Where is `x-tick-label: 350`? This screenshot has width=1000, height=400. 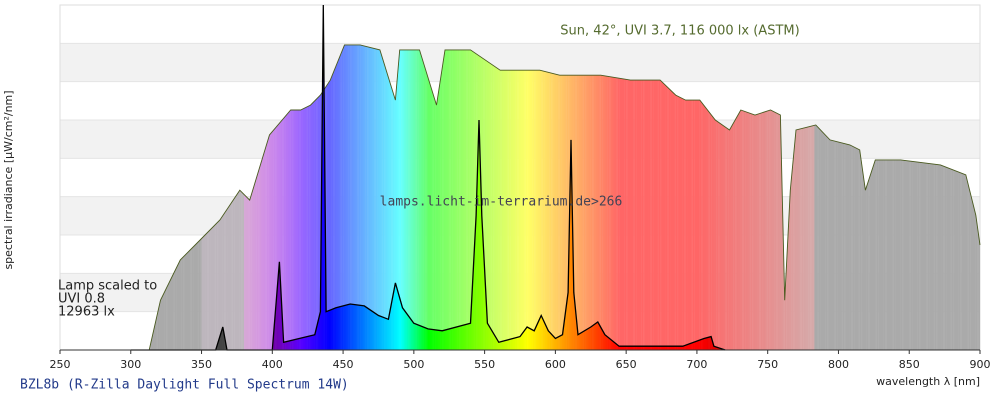 x-tick-label: 350 is located at coordinates (201, 364).